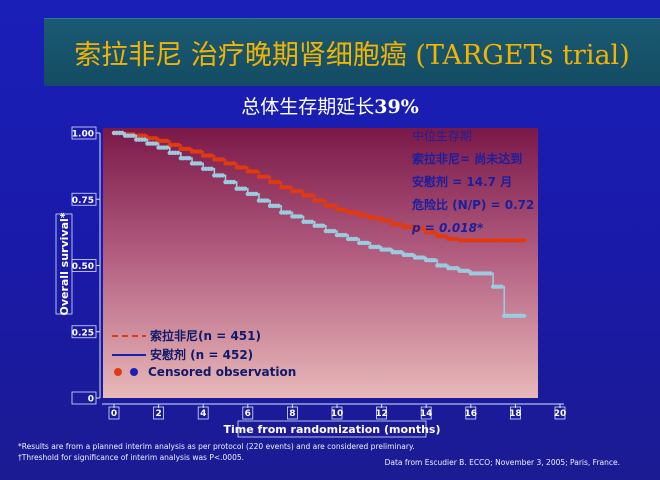 The height and width of the screenshot is (480, 660). What do you see at coordinates (83, 267) in the screenshot?
I see `y-tick-label: 0.50` at bounding box center [83, 267].